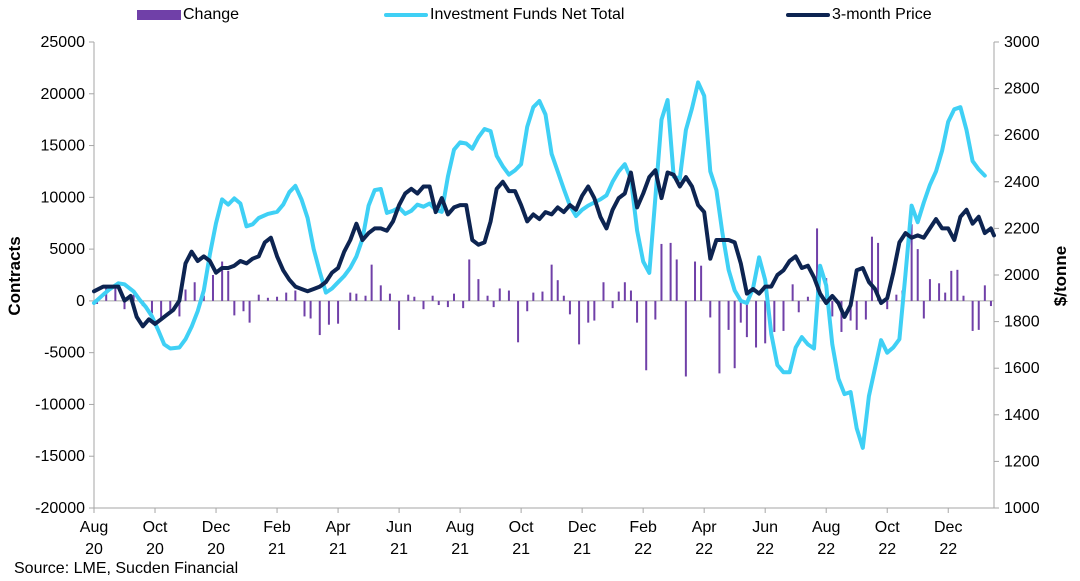 This screenshot has height=581, width=1080. I want to click on y-left-tick-label: 20000, so click(63, 94).